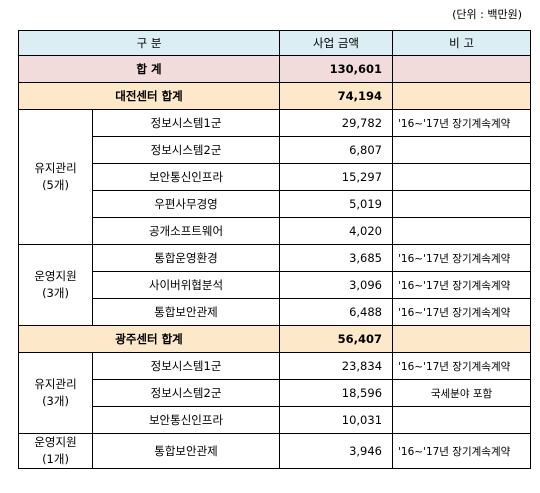  What do you see at coordinates (55, 285) in the screenshot?
I see `group-cell: 운영지원 (3개)` at bounding box center [55, 285].